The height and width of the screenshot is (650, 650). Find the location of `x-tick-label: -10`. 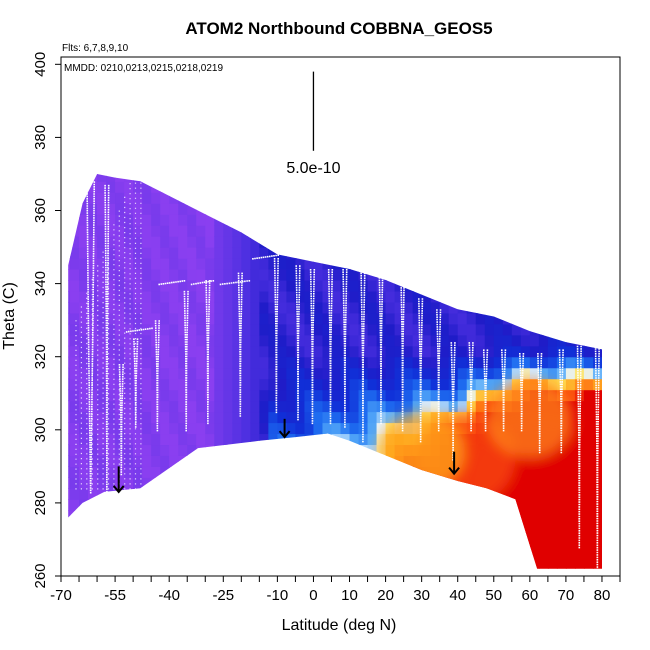

x-tick-label: -10 is located at coordinates (278, 595).